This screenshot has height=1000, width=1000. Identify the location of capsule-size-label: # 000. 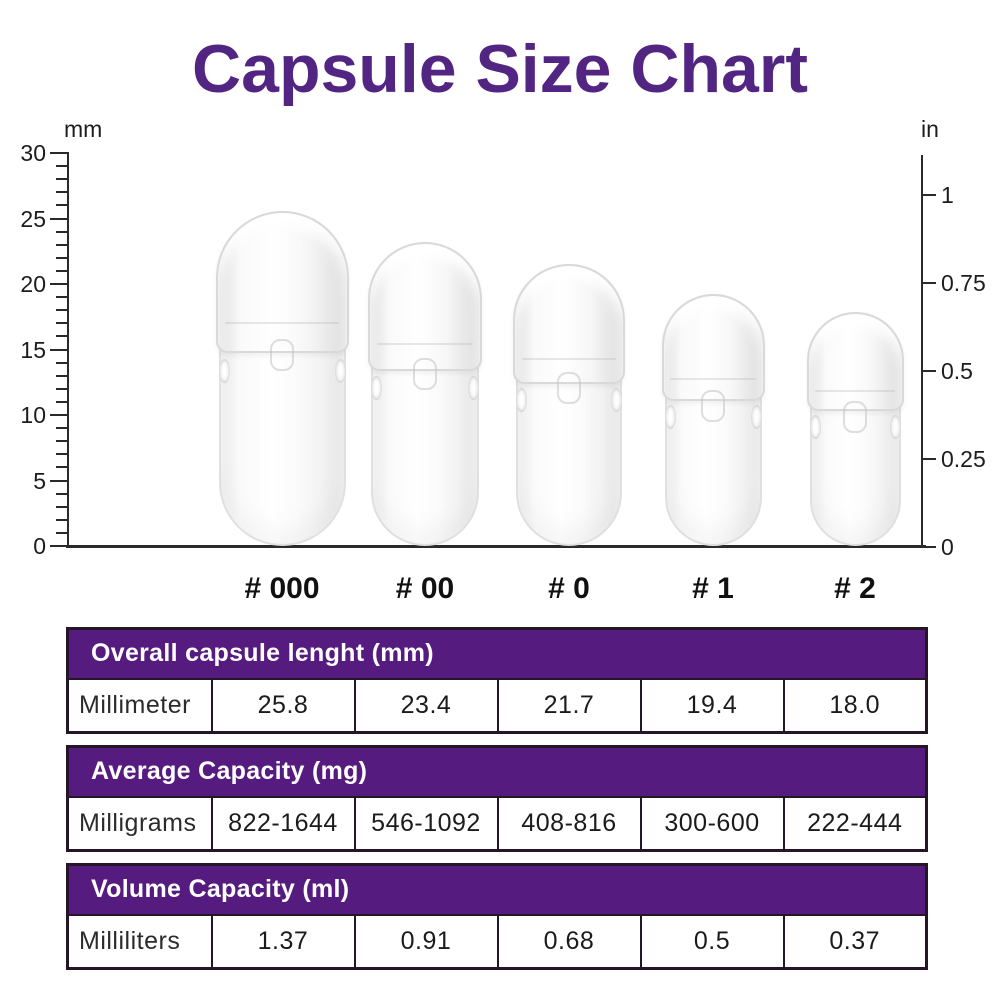
(282, 588).